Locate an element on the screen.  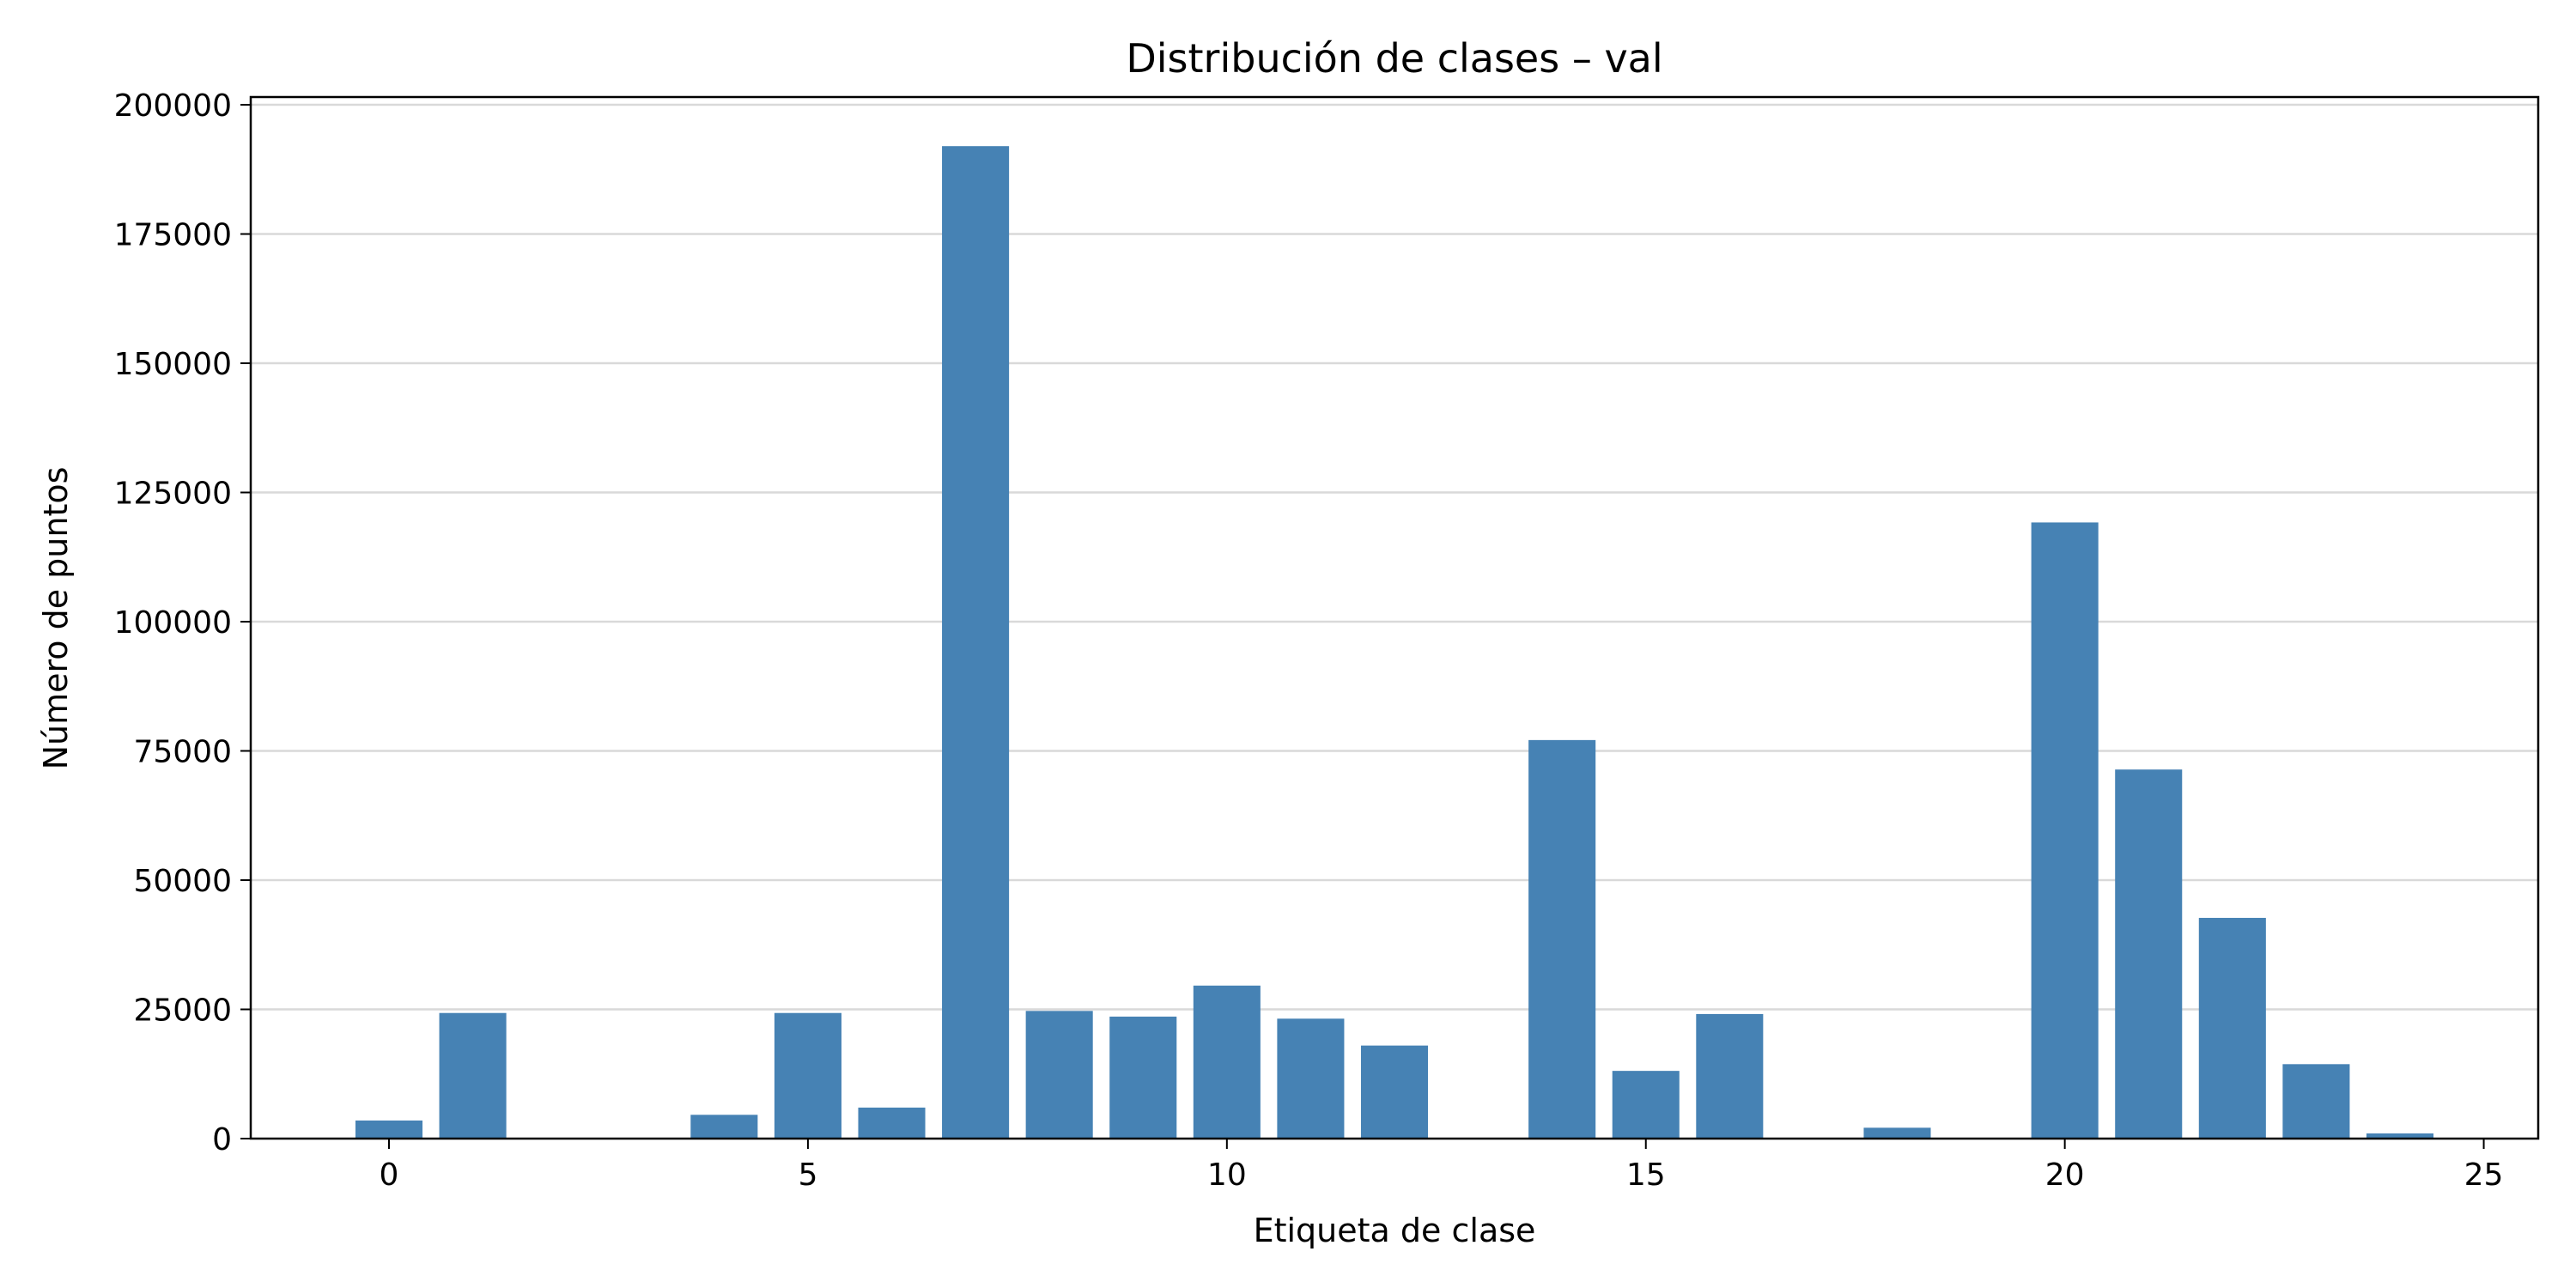
y-tick-label: 25000 is located at coordinates (182, 1011).